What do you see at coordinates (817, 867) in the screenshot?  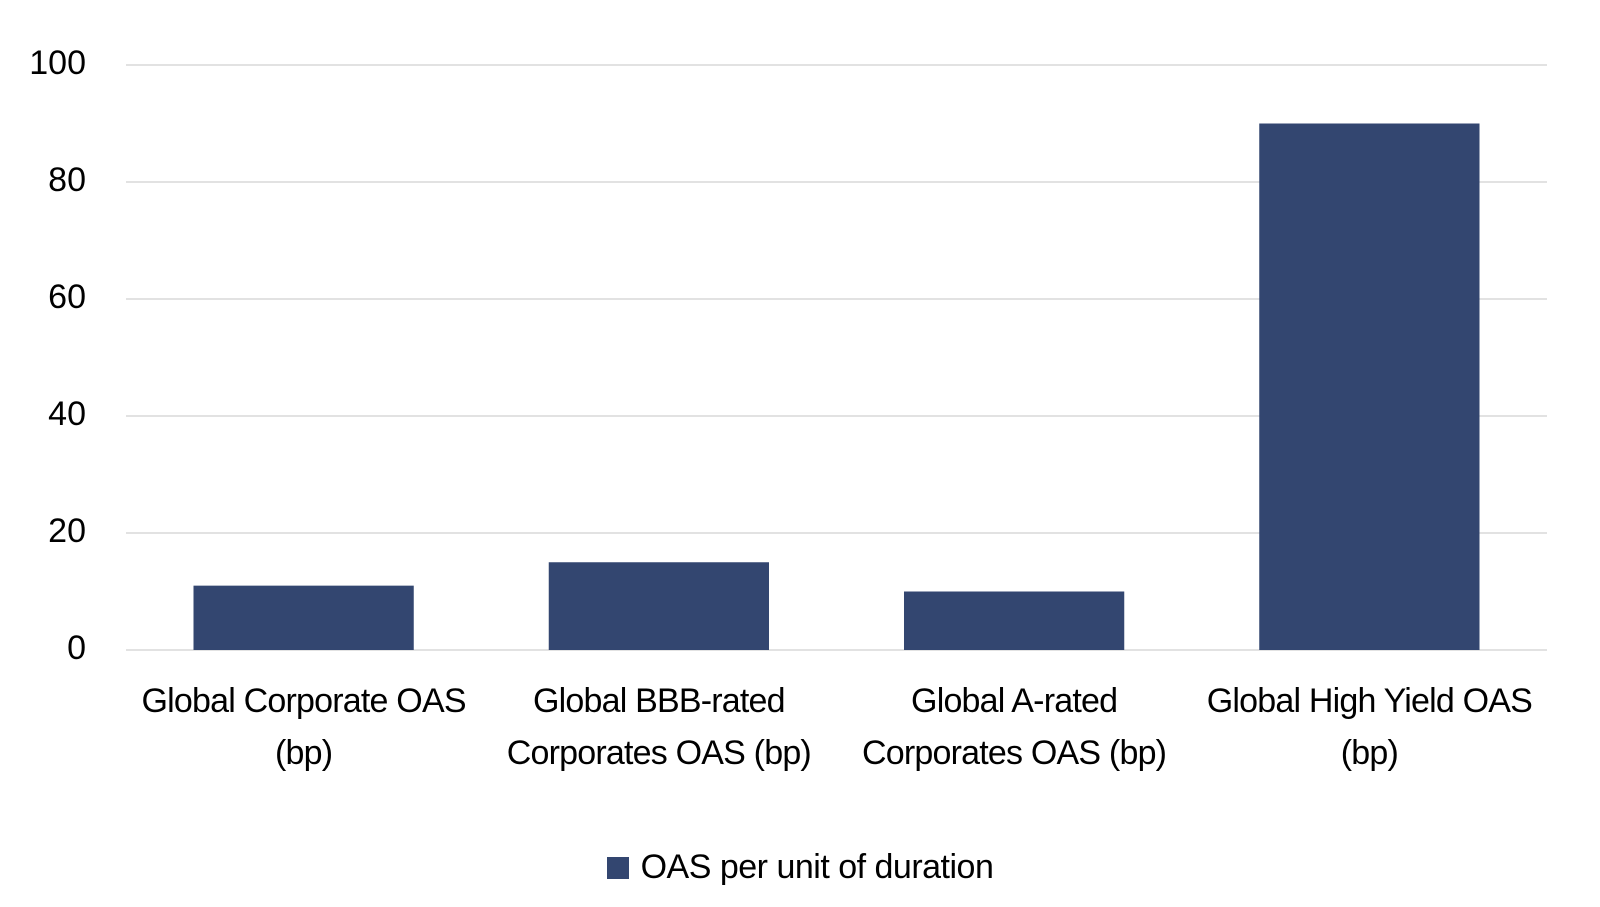 I see `legend-label: OAS per unit of duration` at bounding box center [817, 867].